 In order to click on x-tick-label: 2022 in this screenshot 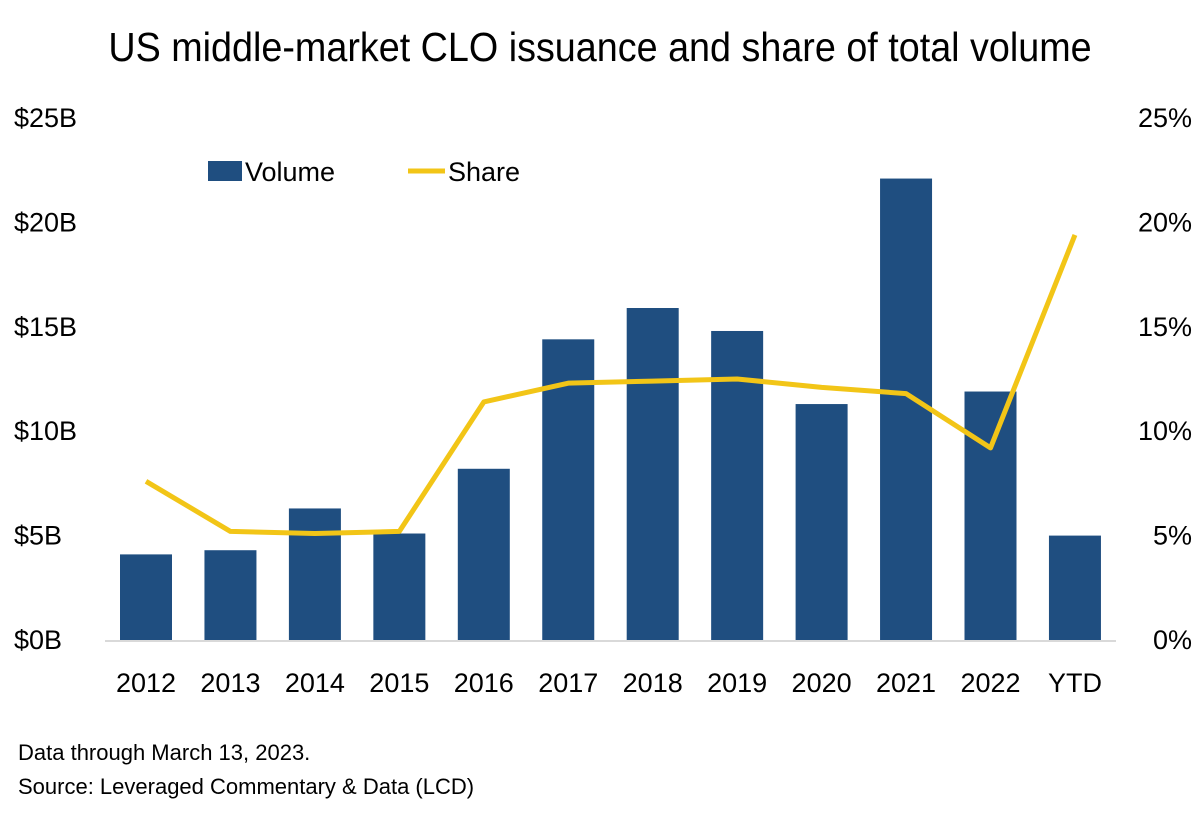, I will do `click(990, 683)`.